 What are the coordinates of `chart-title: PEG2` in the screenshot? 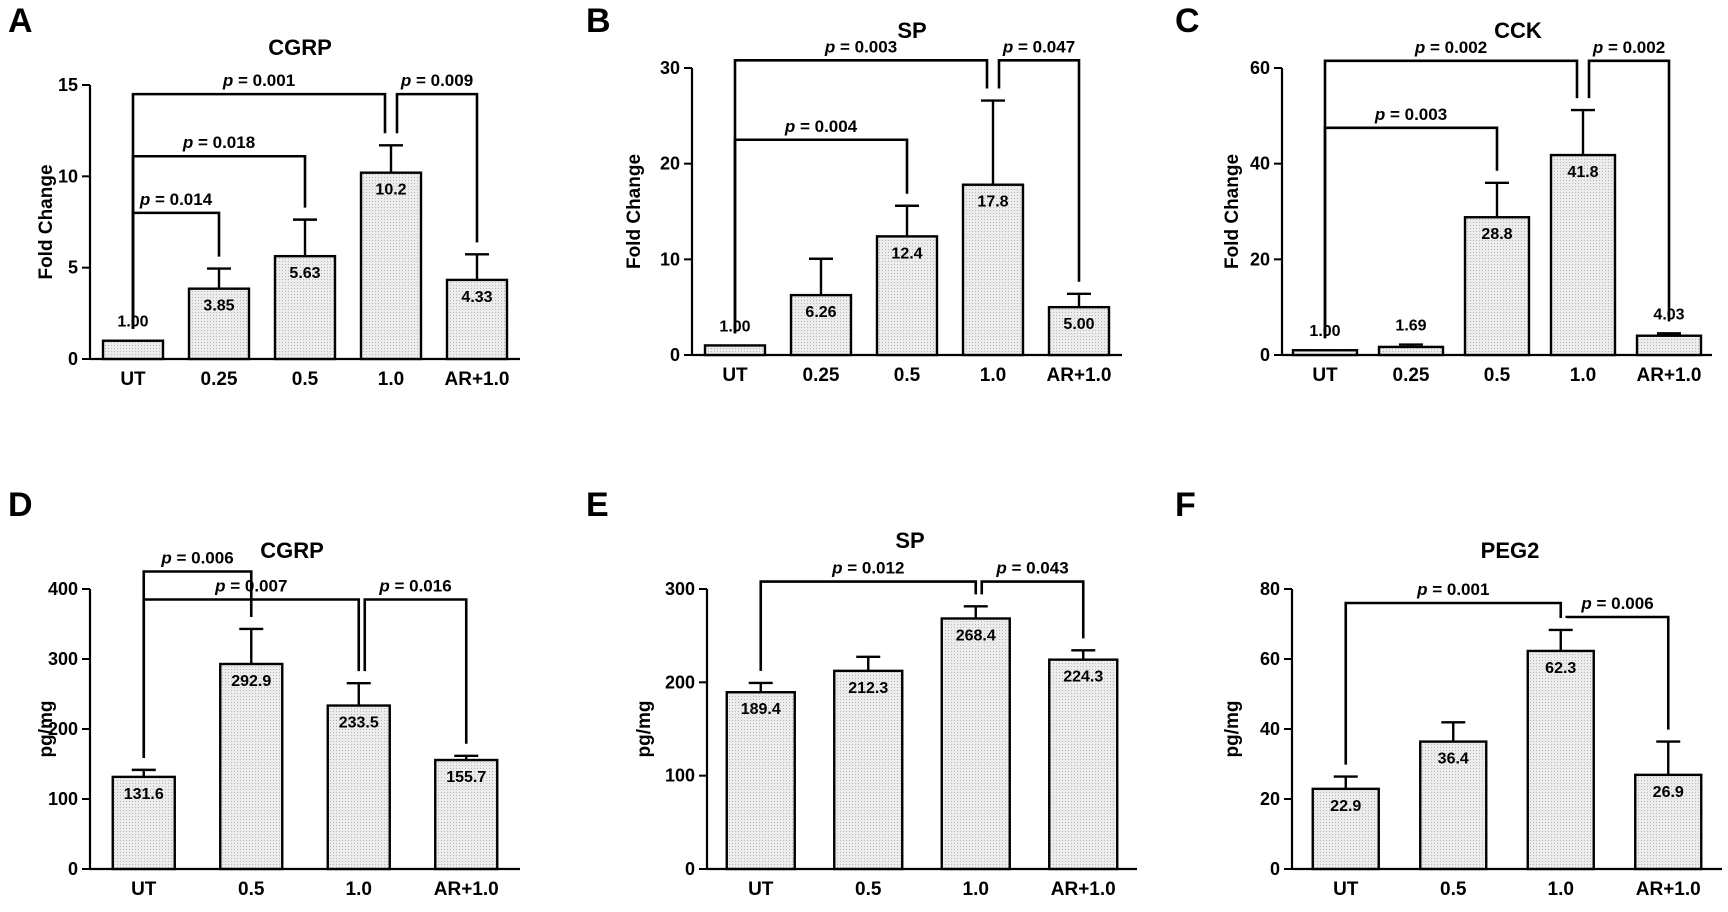 It's located at (1510, 550).